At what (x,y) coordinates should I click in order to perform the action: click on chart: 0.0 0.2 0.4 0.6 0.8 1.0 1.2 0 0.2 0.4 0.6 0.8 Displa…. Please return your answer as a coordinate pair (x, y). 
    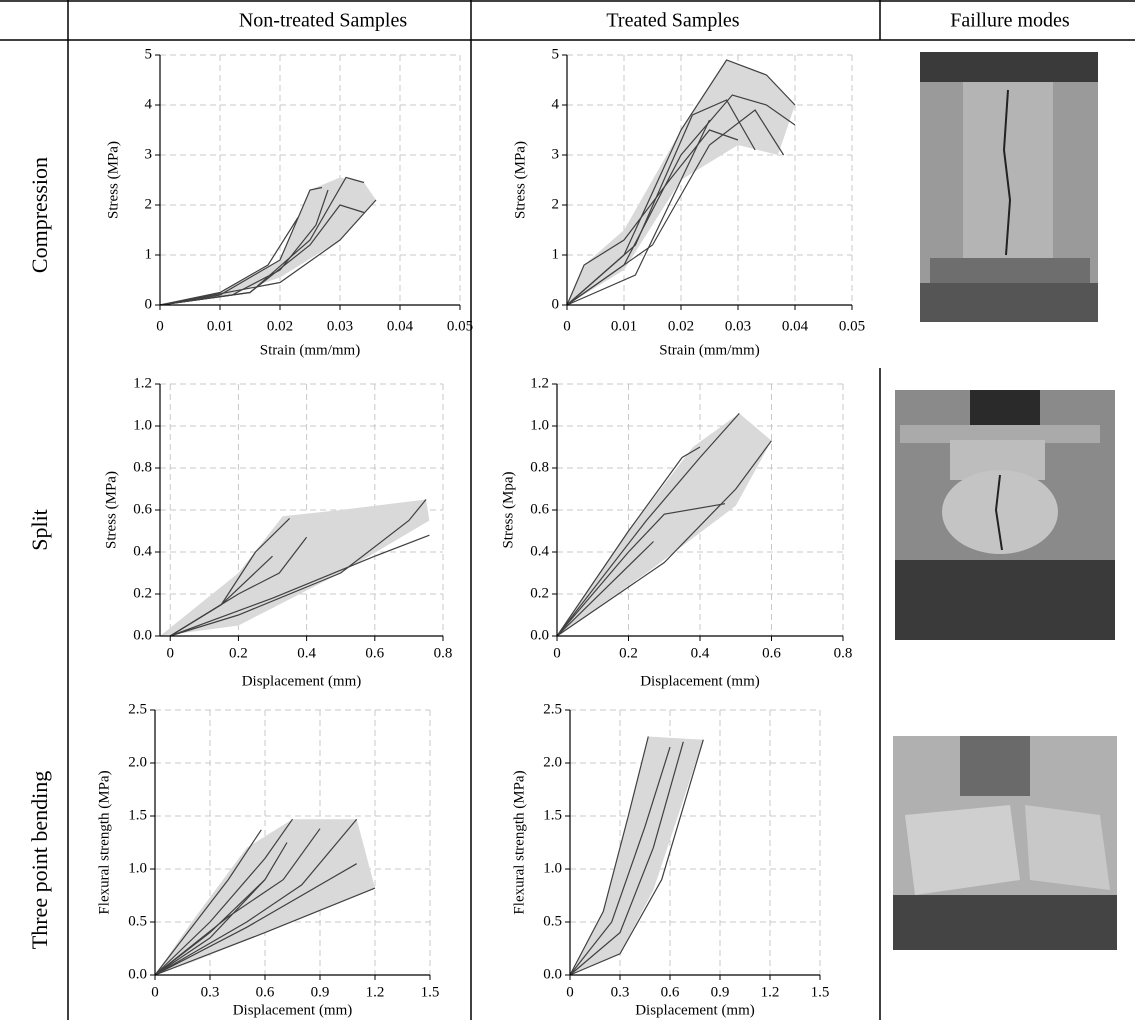
    Looking at the image, I should click on (277, 532).